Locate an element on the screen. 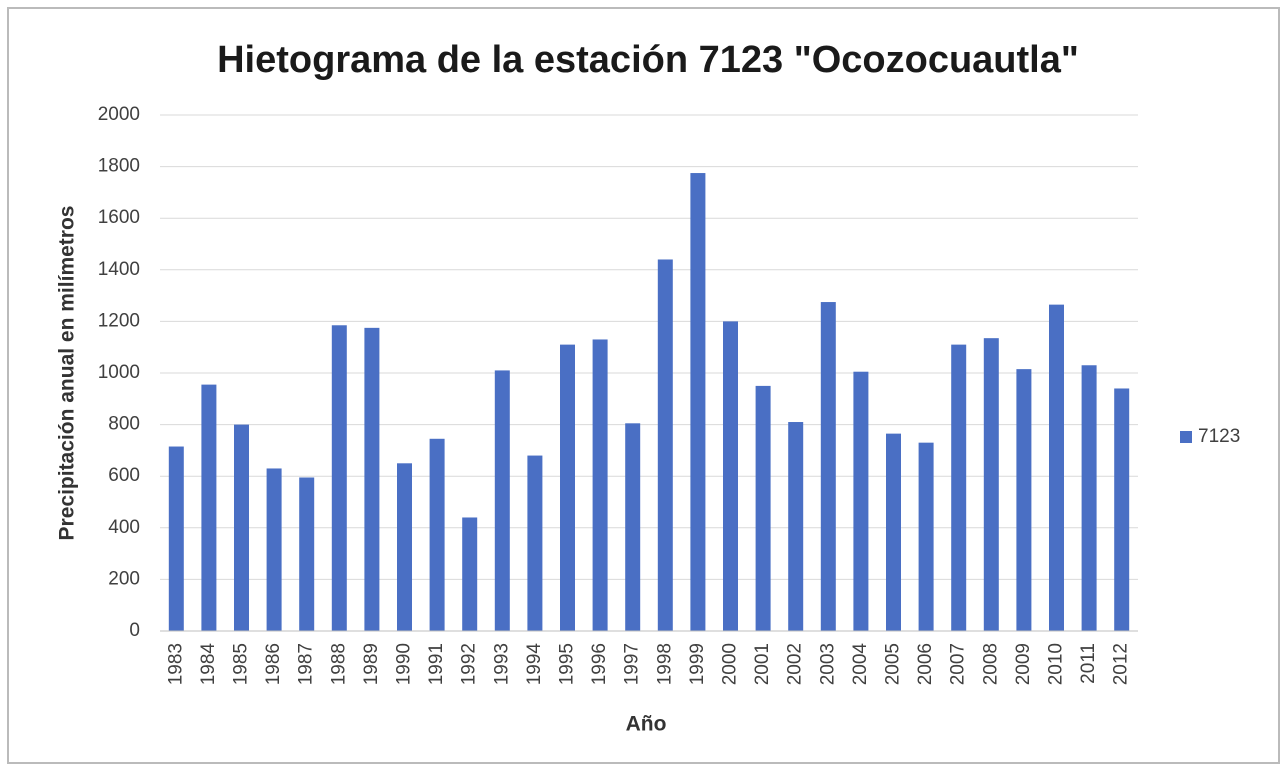 The image size is (1287, 771). y-axis-title: Precipitación anual en milímetros is located at coordinates (67, 373).